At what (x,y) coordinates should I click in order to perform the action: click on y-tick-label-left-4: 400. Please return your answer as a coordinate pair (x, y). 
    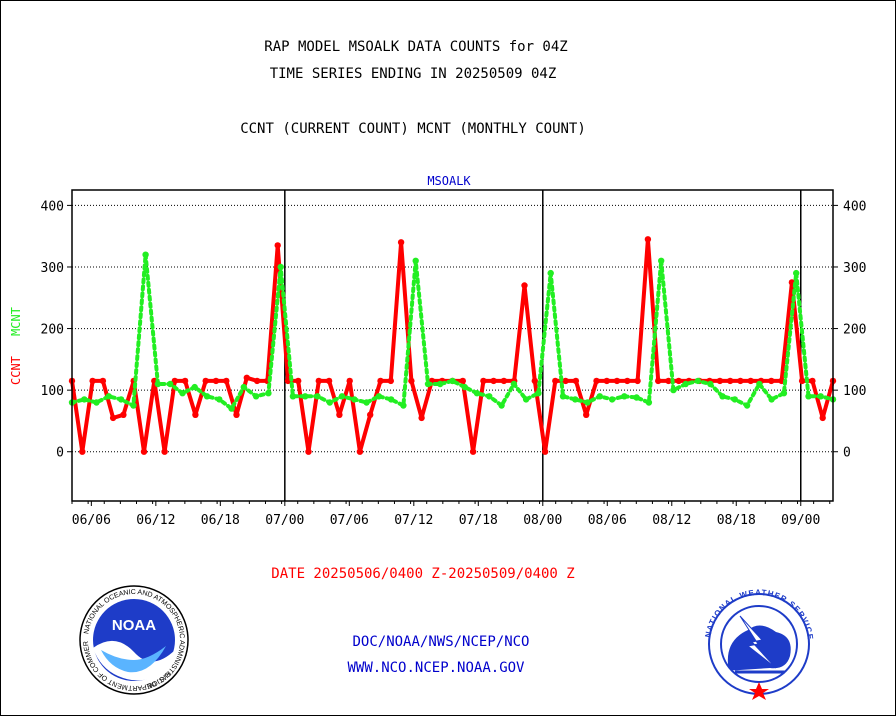
    Looking at the image, I should click on (52, 206).